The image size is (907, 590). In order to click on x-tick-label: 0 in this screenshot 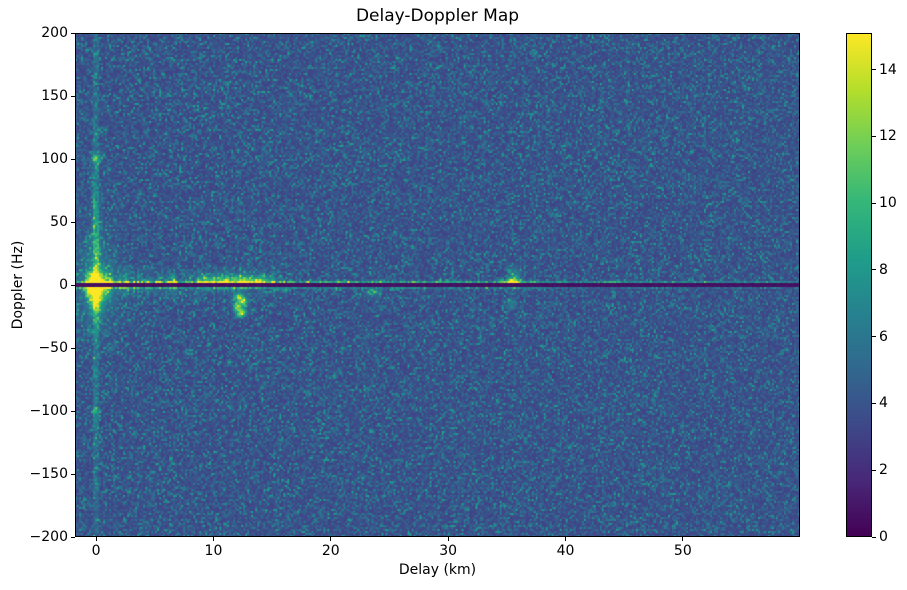, I will do `click(96, 551)`.